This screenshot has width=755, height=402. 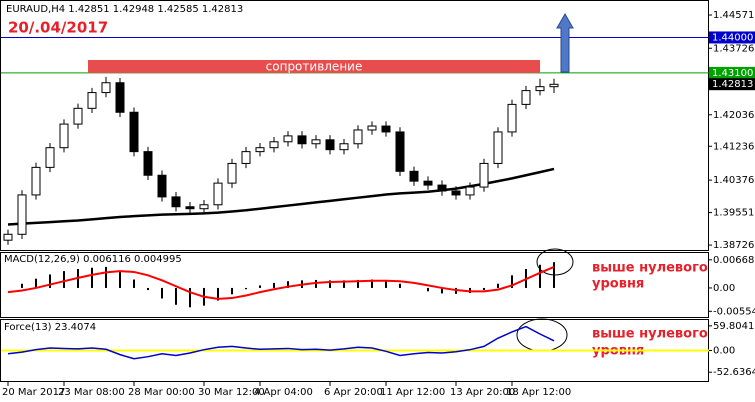 I want to click on last-price-tag, so click(x=732, y=84).